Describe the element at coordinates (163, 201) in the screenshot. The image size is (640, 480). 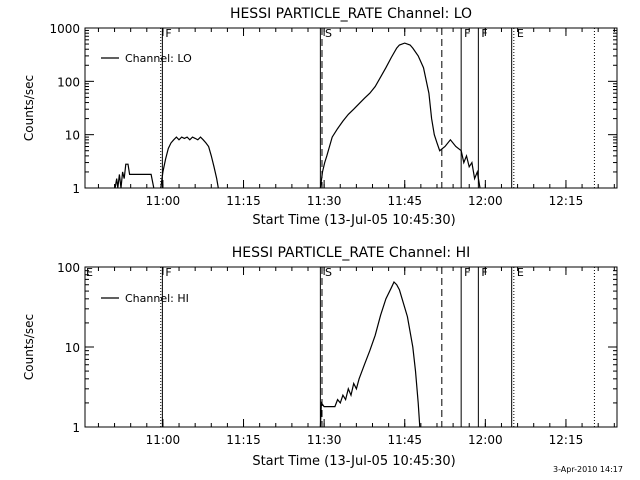
I see `lo-x-tick-label: 11:00` at that location.